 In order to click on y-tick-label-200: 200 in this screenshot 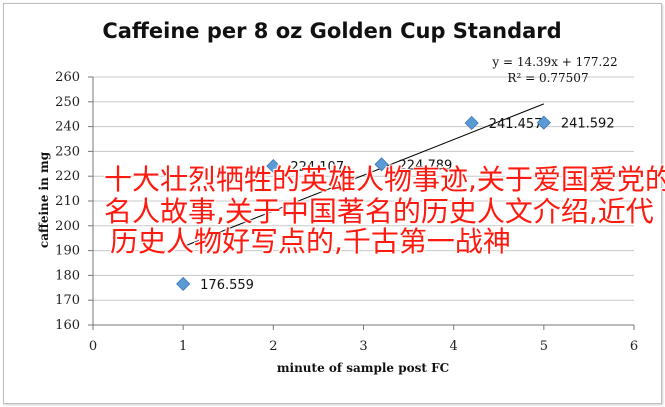, I will do `click(67, 226)`.